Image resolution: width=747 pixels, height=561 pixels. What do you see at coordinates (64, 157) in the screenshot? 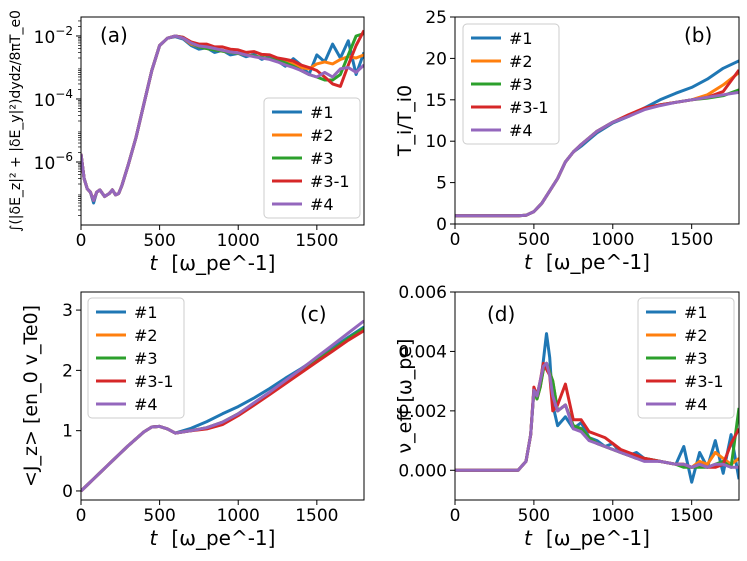
I see `y-tick-exponent: −6` at bounding box center [64, 157].